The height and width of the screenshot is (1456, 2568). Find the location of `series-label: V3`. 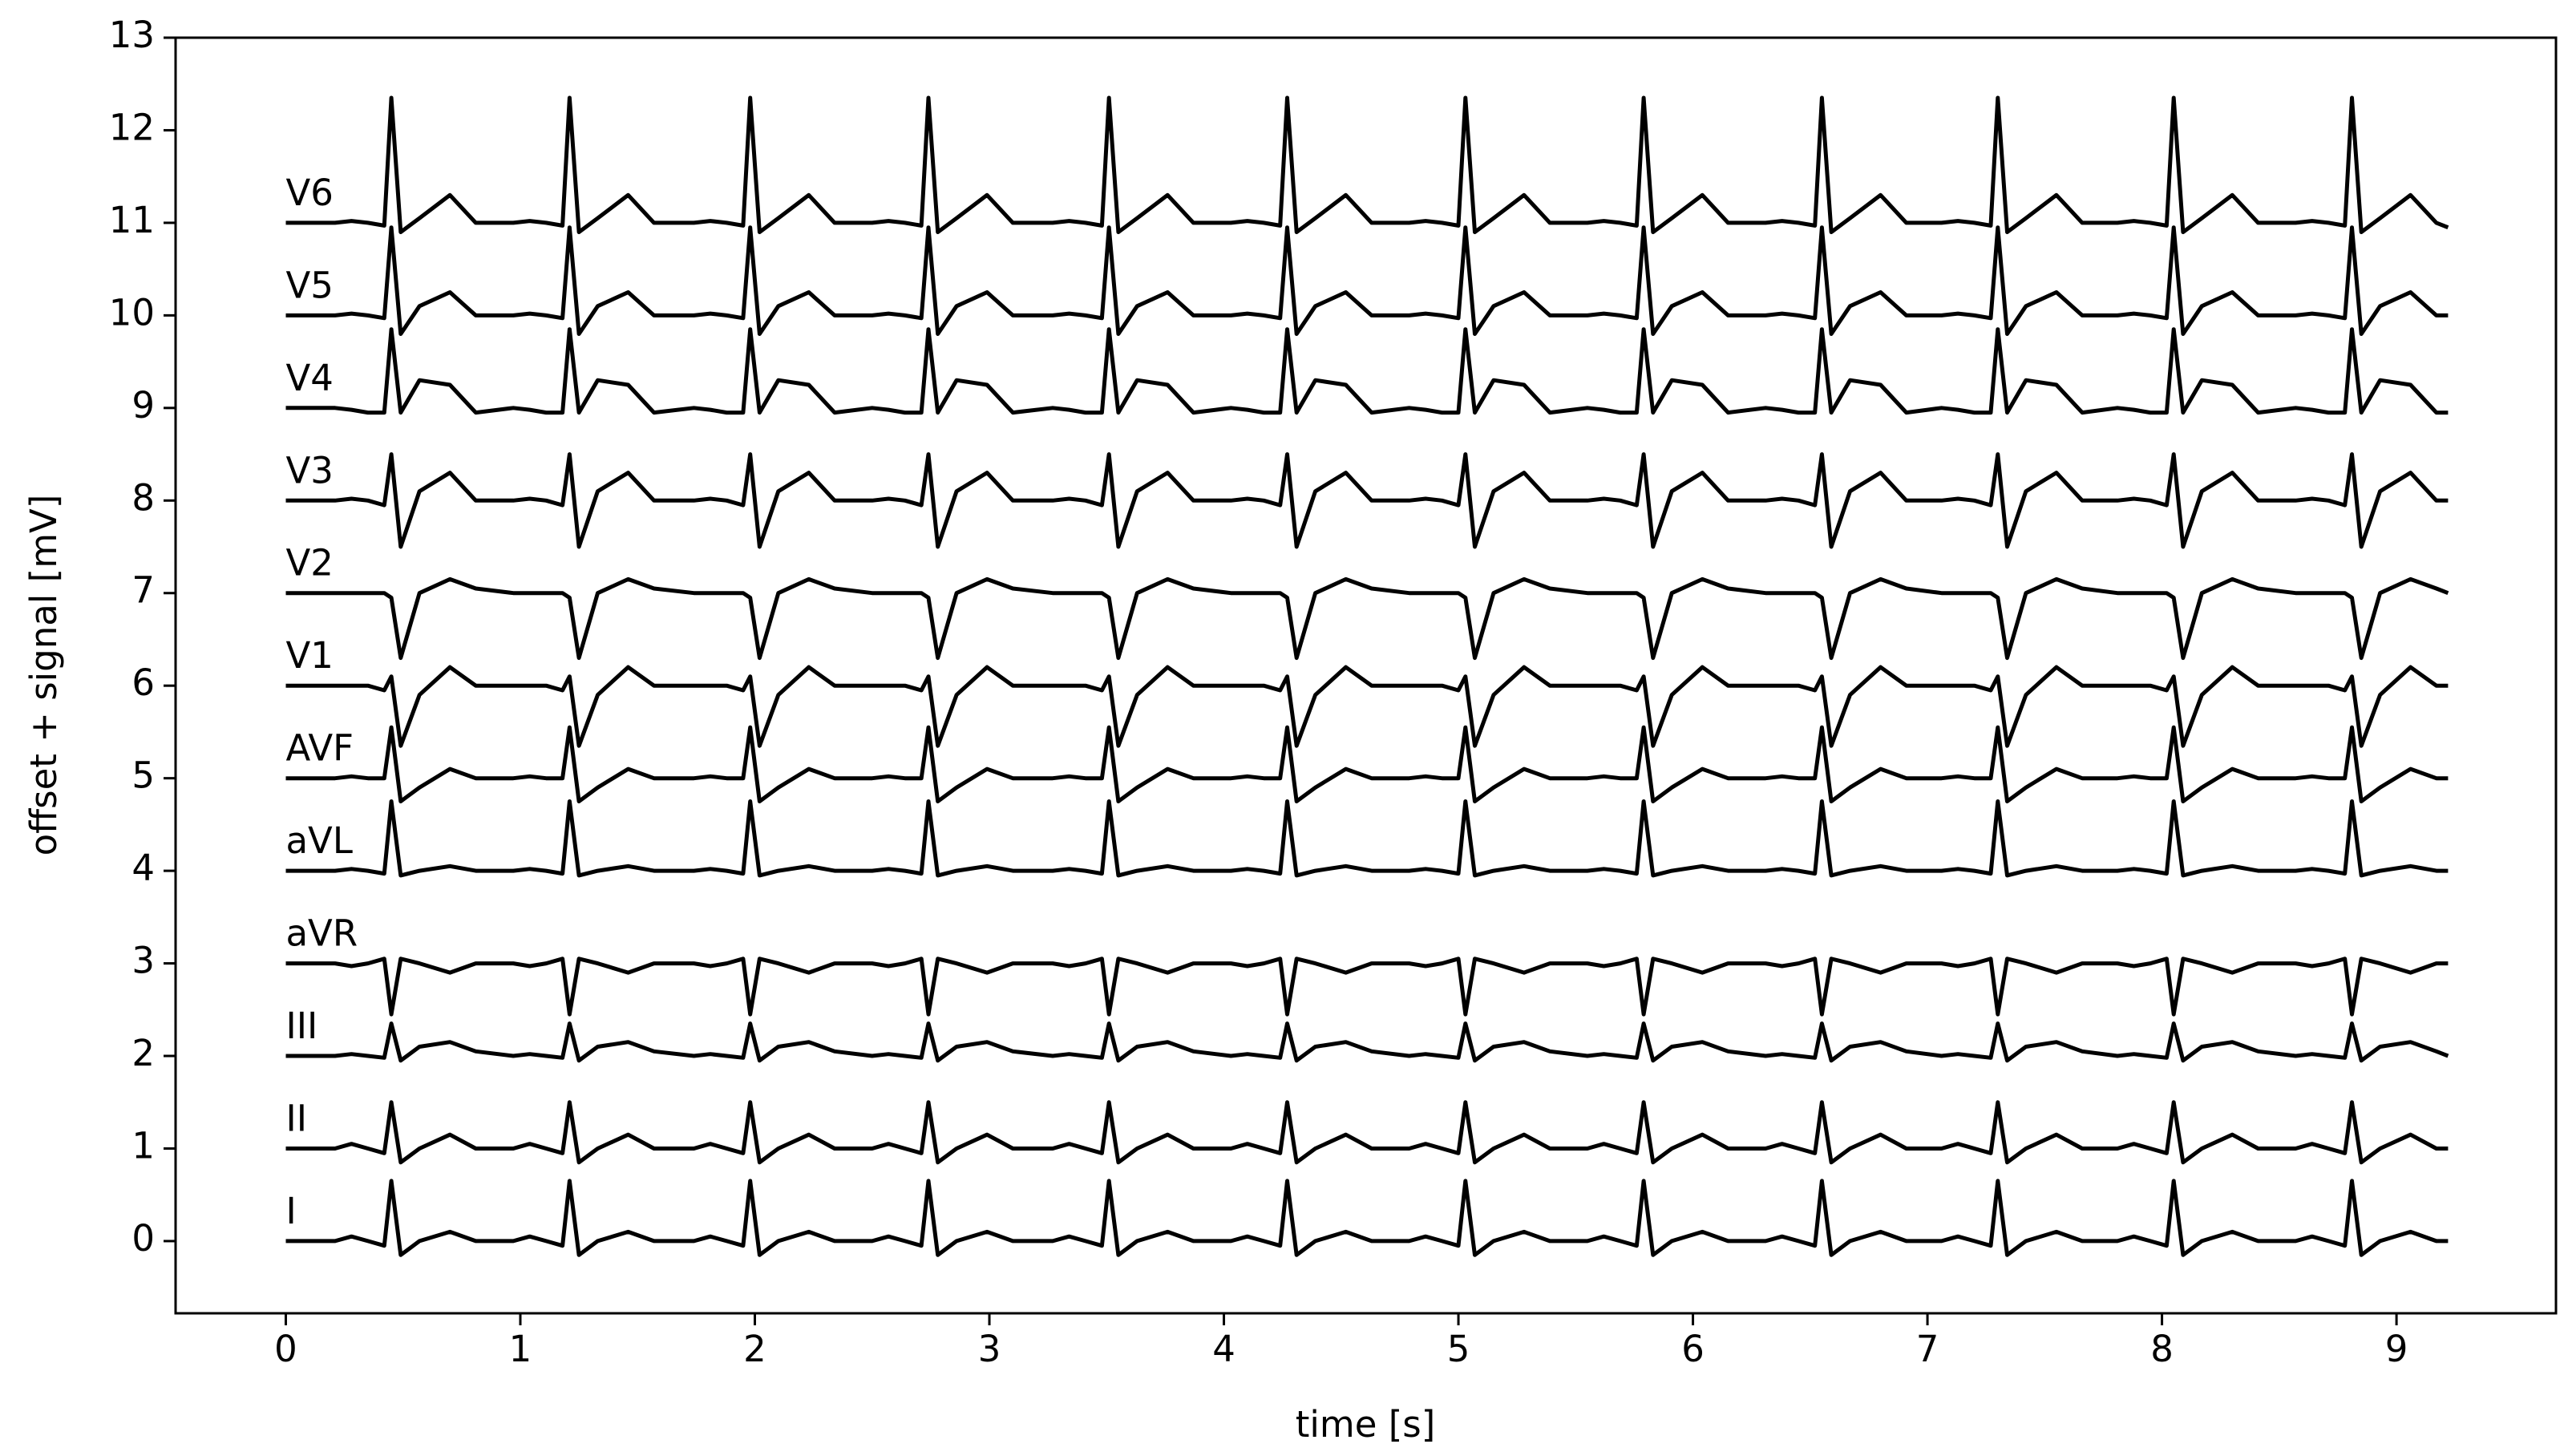

series-label: V3 is located at coordinates (309, 470).